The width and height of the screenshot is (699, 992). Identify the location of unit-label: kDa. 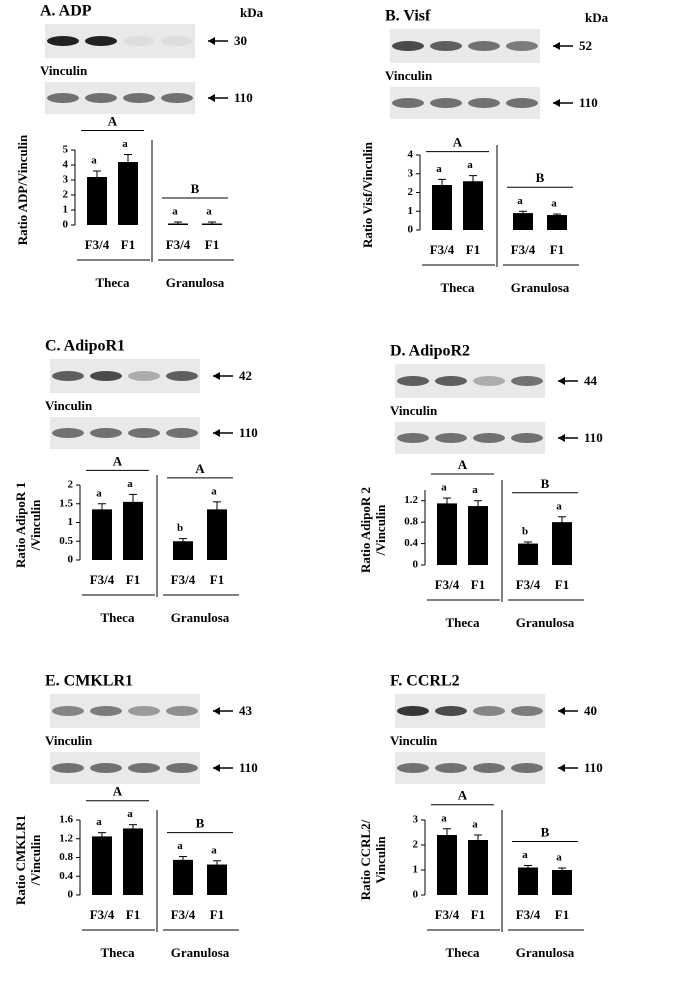
(597, 17).